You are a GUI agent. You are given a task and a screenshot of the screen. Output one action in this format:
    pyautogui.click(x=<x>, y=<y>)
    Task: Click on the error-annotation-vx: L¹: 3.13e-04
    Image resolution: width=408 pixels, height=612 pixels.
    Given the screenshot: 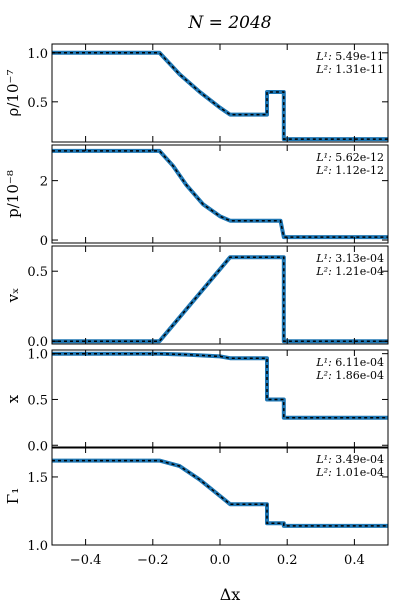 What is the action you would take?
    pyautogui.click(x=349, y=258)
    